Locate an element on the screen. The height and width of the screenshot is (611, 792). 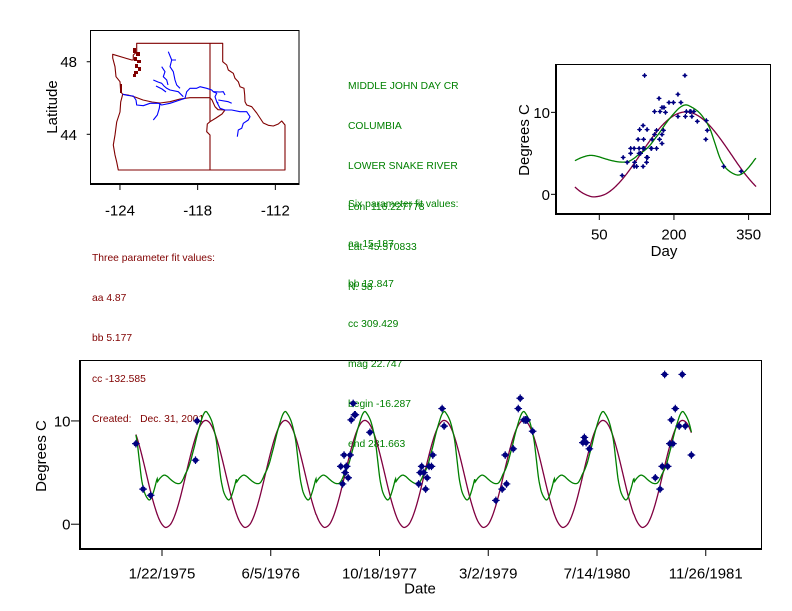
three-param-cc: cc -132.585 is located at coordinates (119, 379).